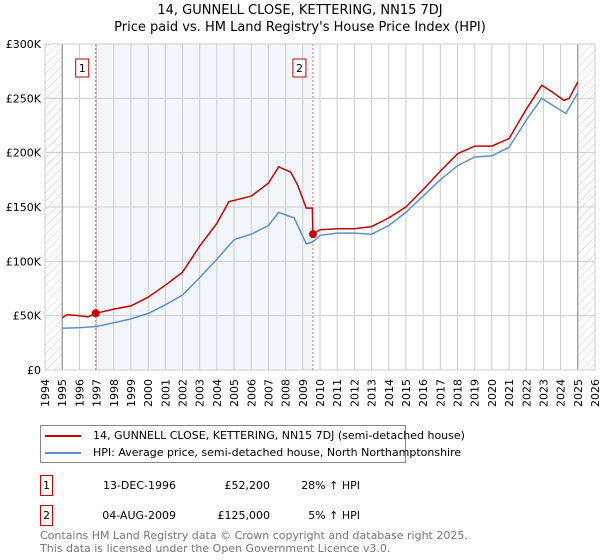  Describe the element at coordinates (97, 393) in the screenshot. I see `x-tick-label: 1997` at that location.